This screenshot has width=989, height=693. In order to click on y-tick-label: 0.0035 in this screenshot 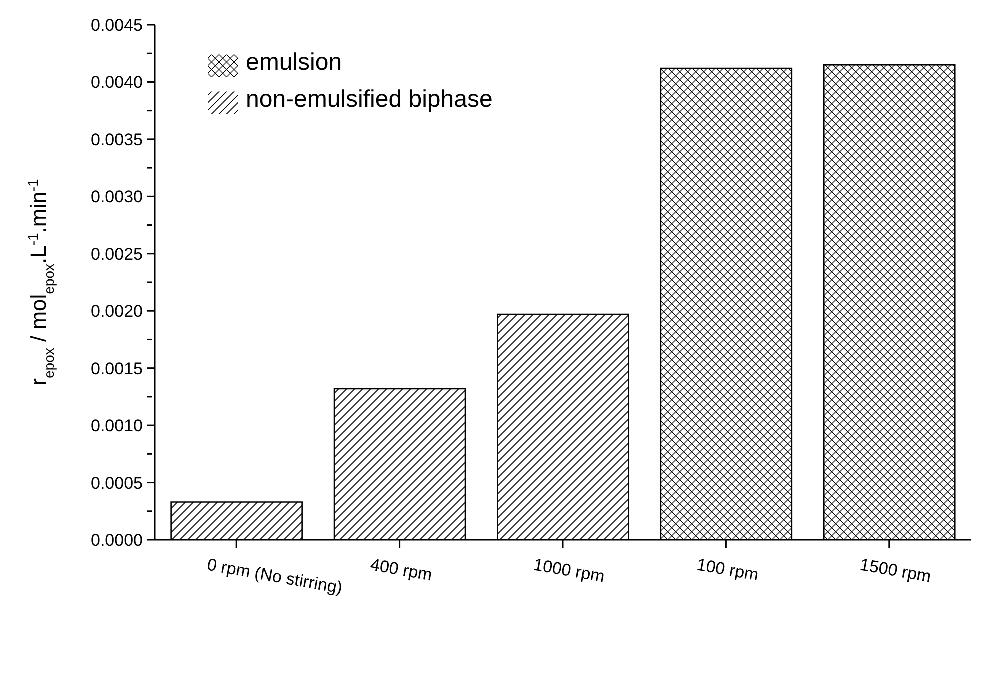, I will do `click(117, 140)`.